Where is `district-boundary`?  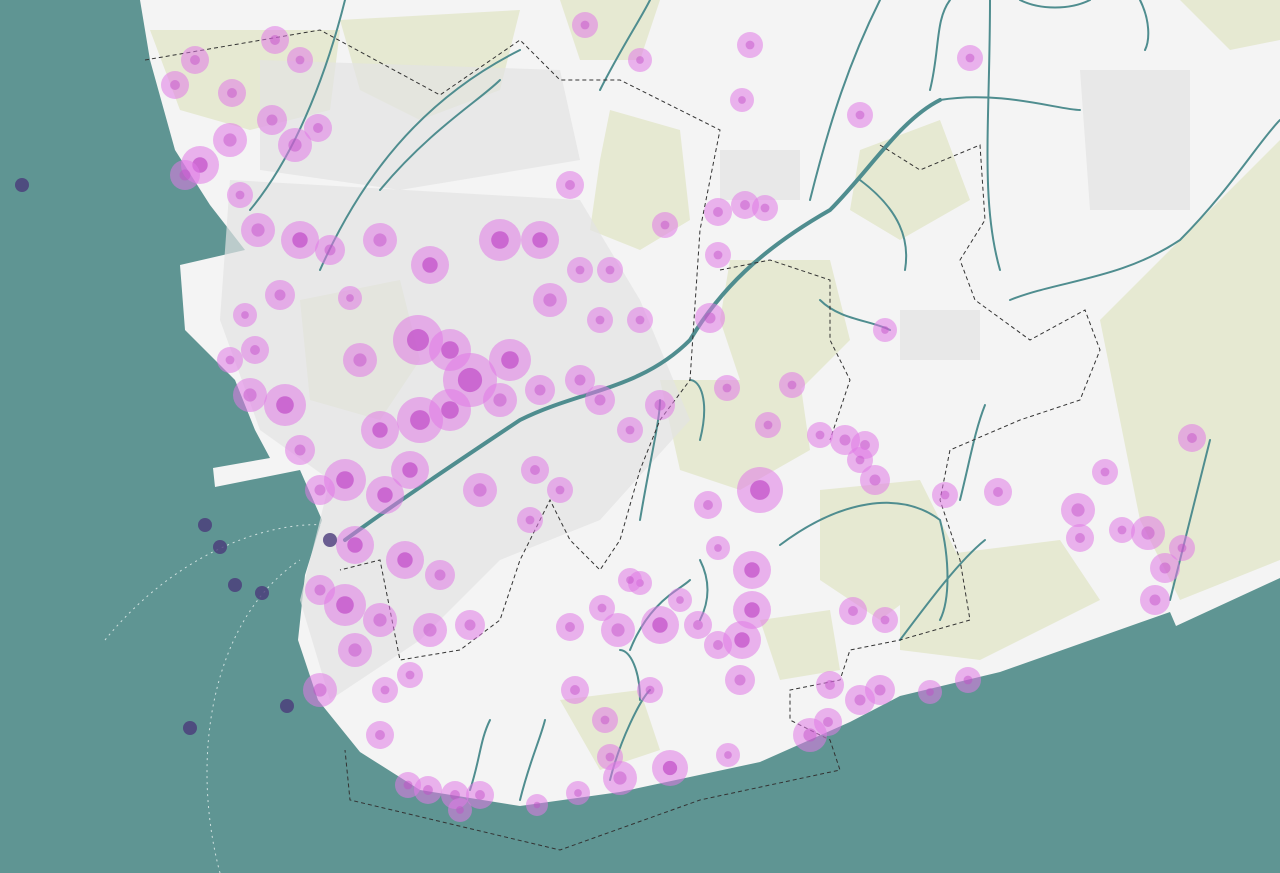
district-boundary is located at coordinates (785, 350).